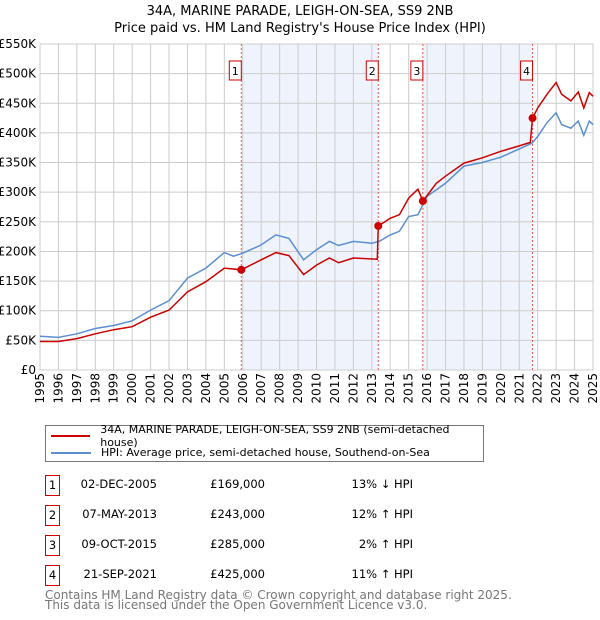  I want to click on x-tick-label: 2007, so click(261, 388).